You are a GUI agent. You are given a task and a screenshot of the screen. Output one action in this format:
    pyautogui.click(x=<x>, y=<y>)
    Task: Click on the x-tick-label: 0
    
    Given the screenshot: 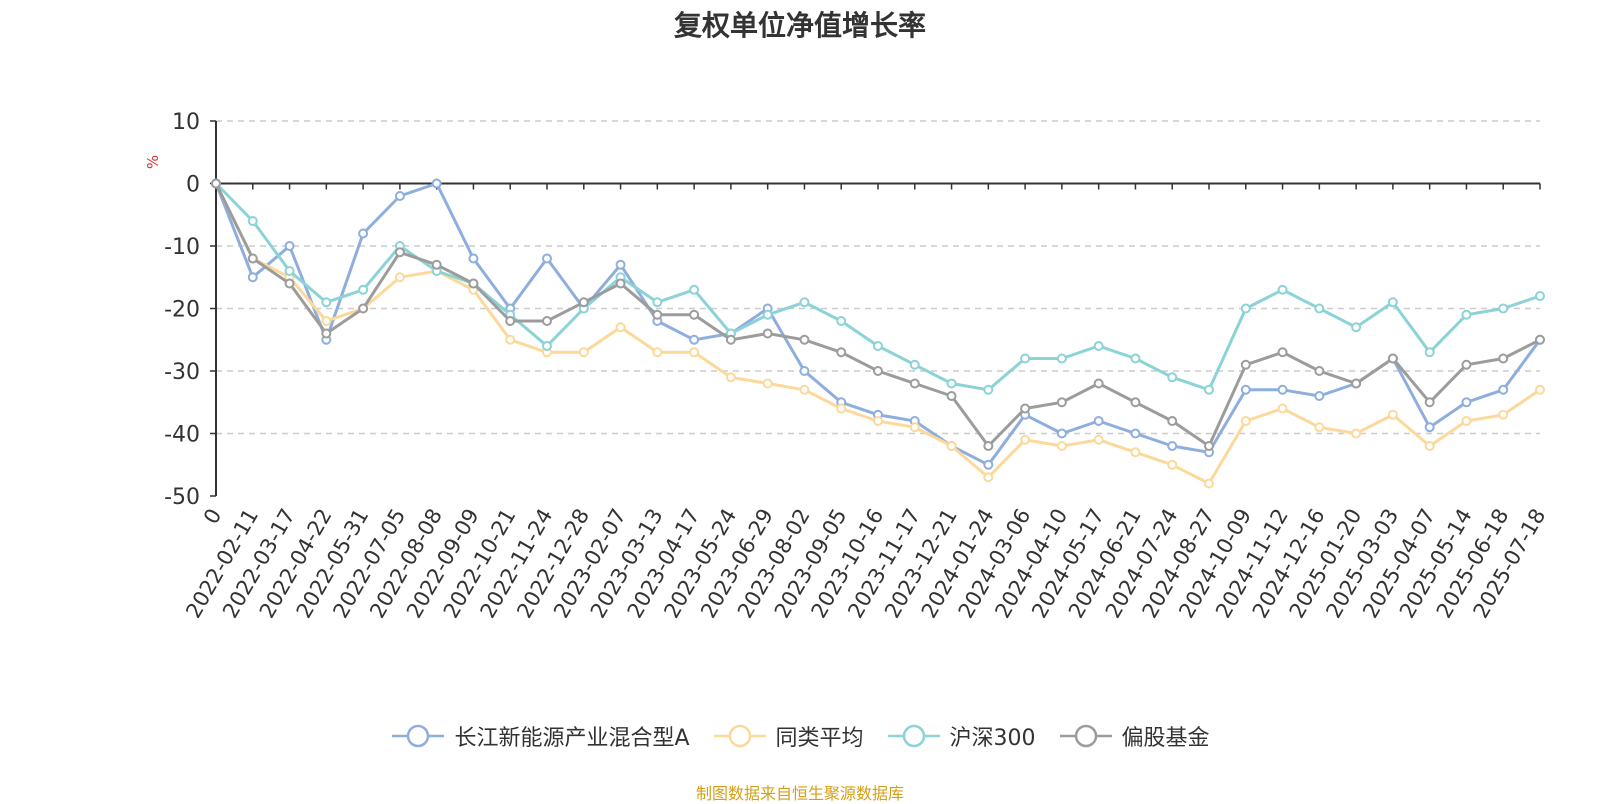 What is the action you would take?
    pyautogui.click(x=212, y=517)
    